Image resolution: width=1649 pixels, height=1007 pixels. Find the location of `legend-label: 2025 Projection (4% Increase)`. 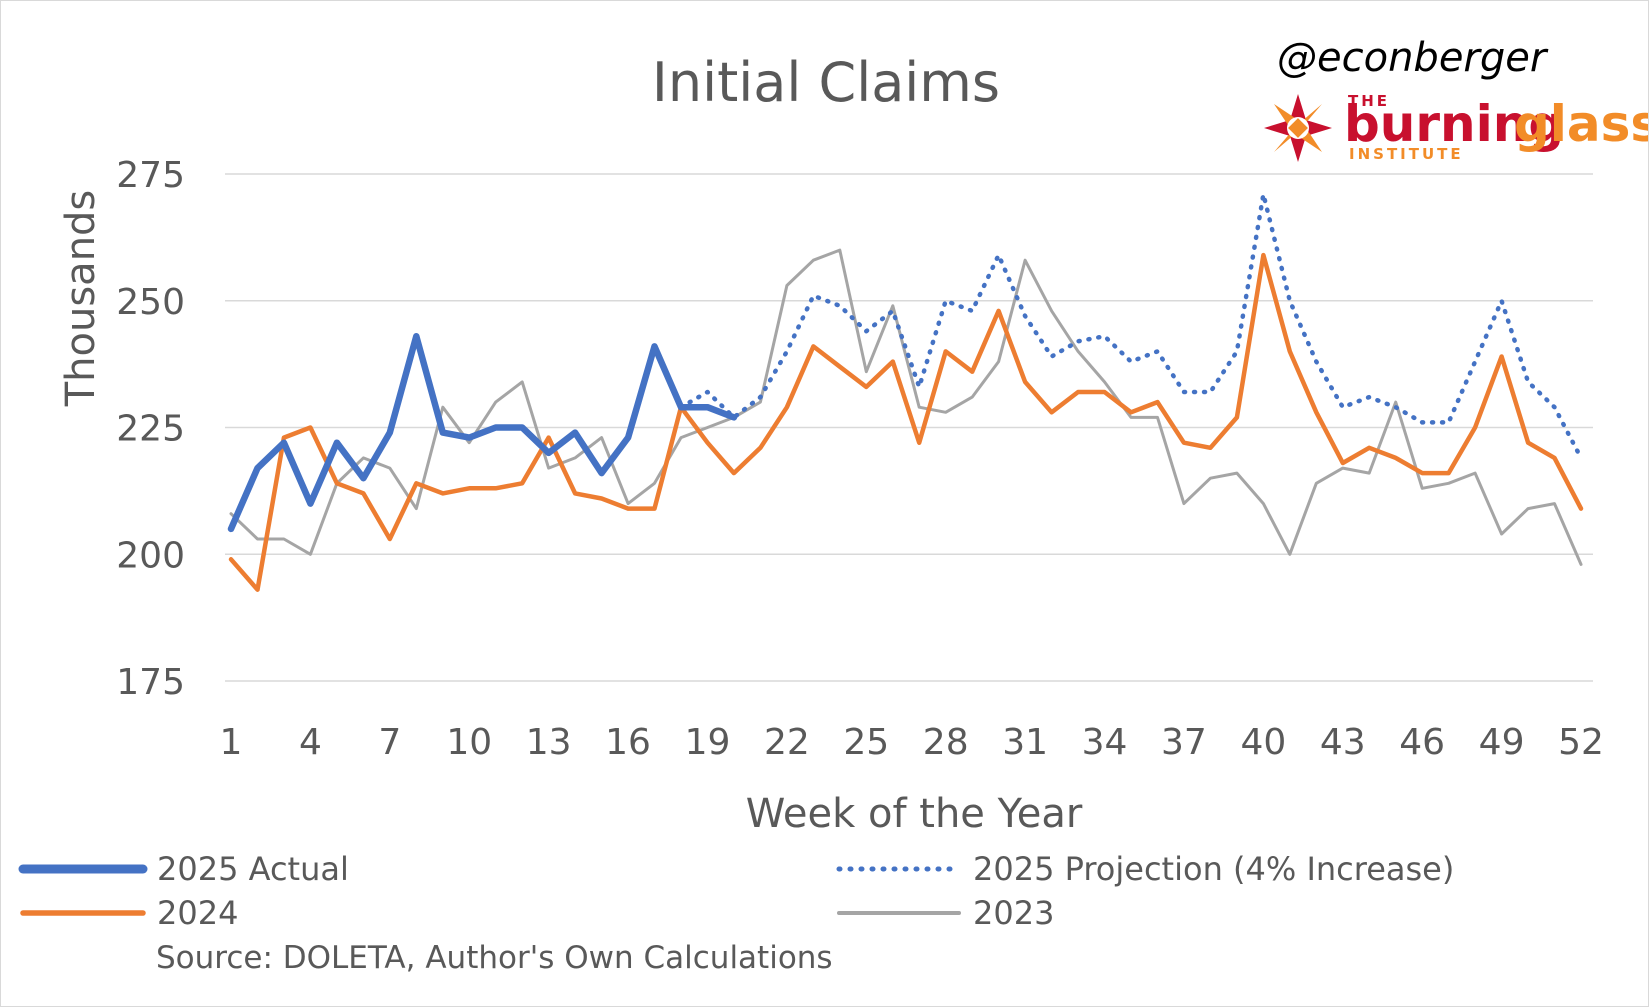

legend-label: 2025 Projection (4% Increase) is located at coordinates (1213, 869).